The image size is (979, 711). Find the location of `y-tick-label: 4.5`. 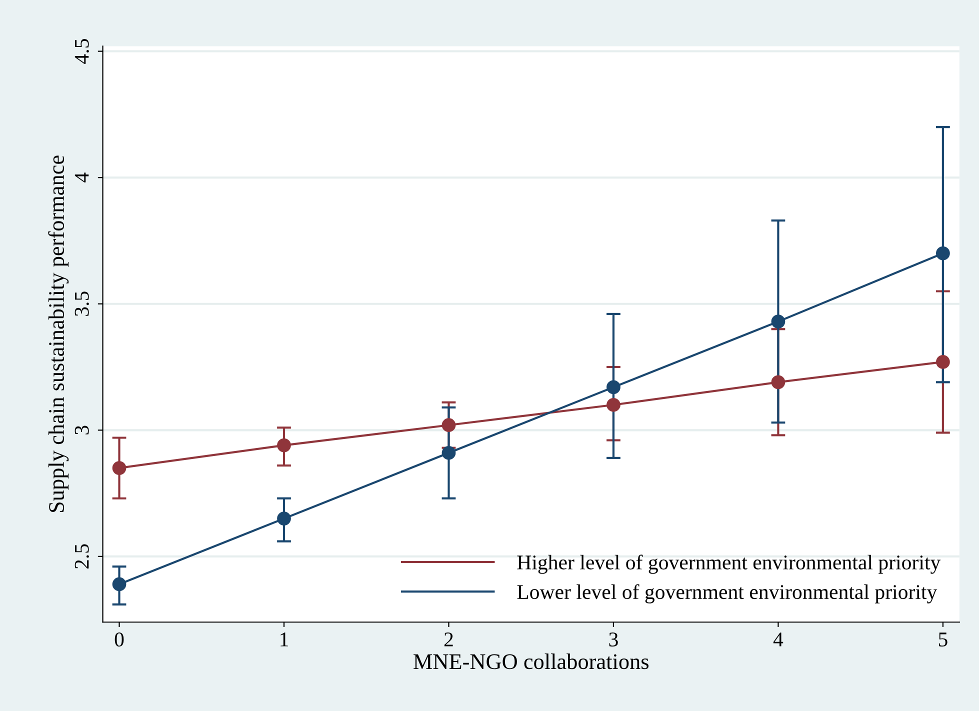

y-tick-label: 4.5 is located at coordinates (81, 51).